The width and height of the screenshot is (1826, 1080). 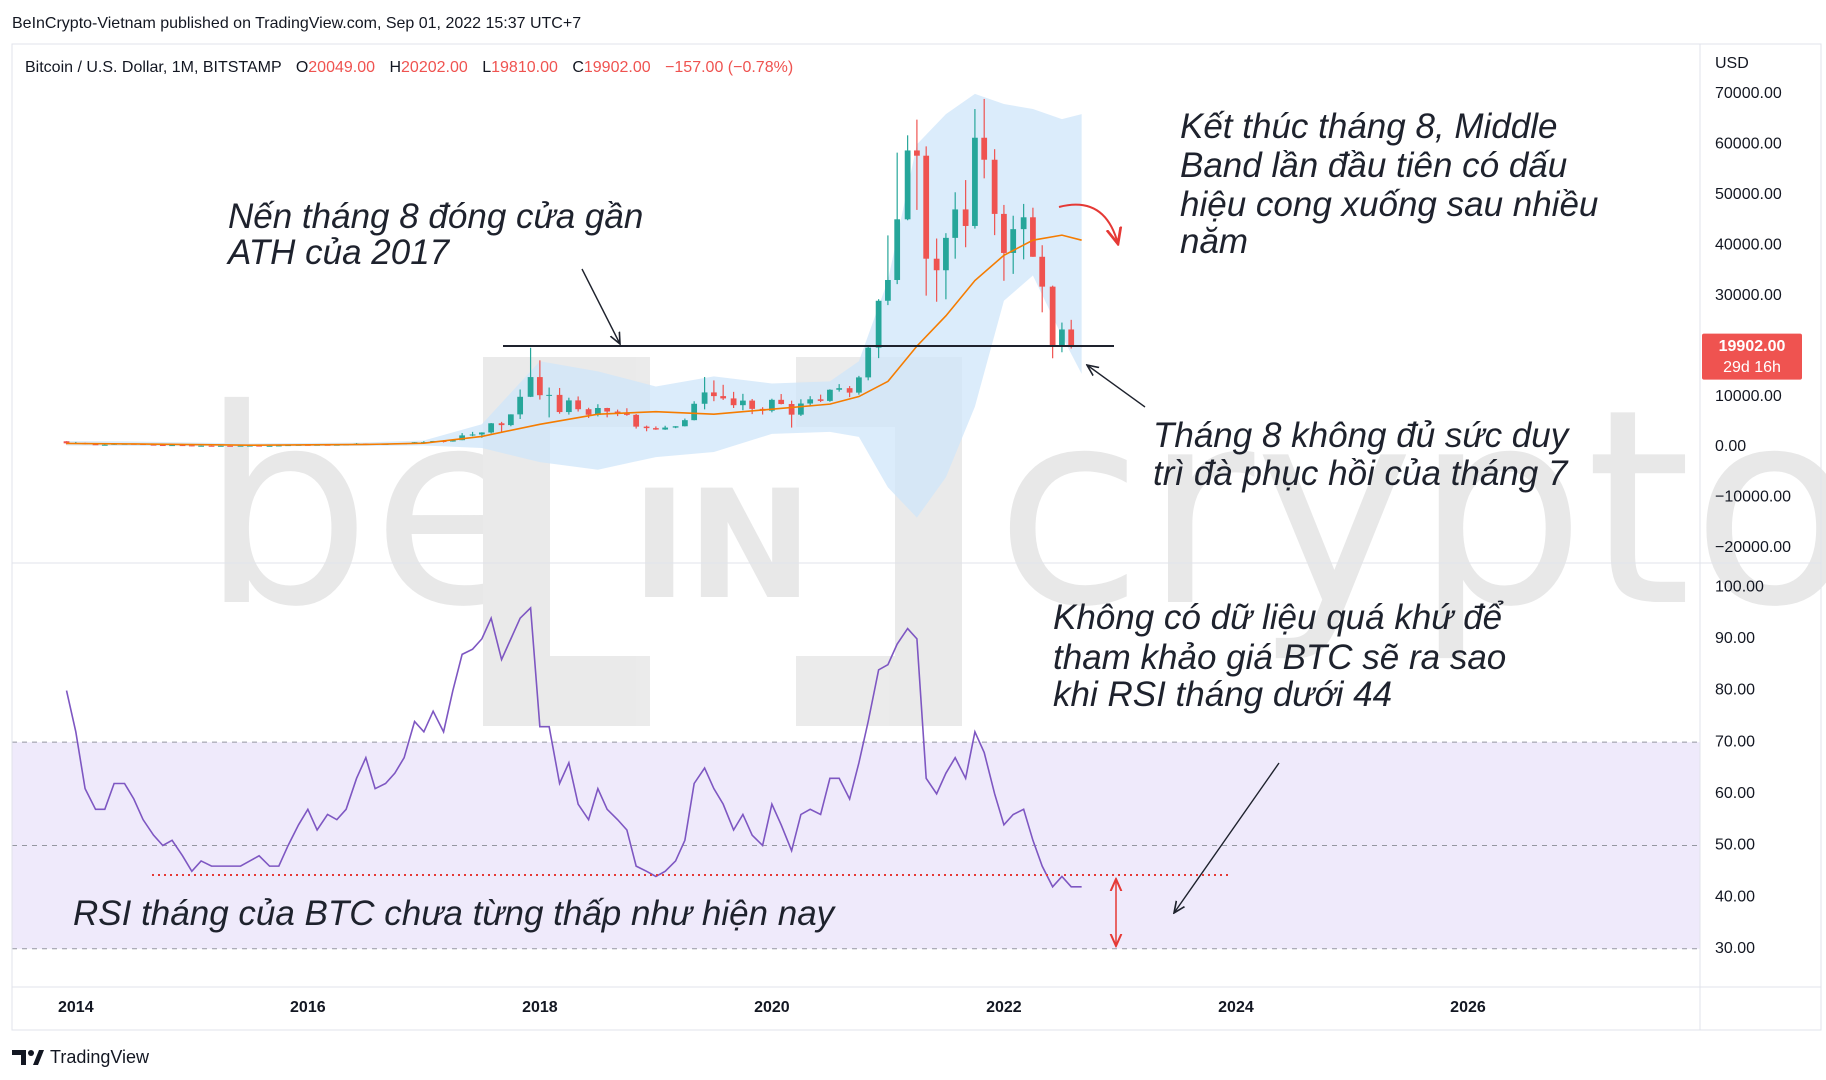 I want to click on x-tick-label: 2024, so click(x=1236, y=1007).